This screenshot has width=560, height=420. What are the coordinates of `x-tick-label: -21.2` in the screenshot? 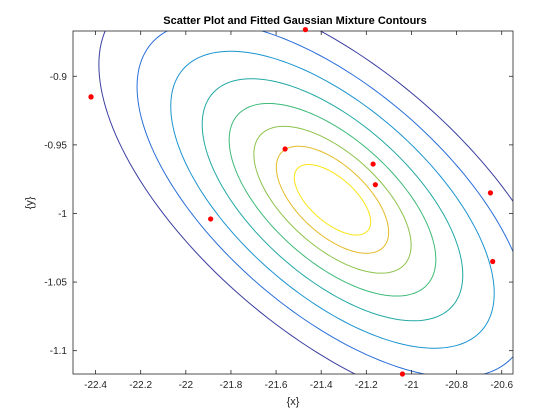 It's located at (366, 385).